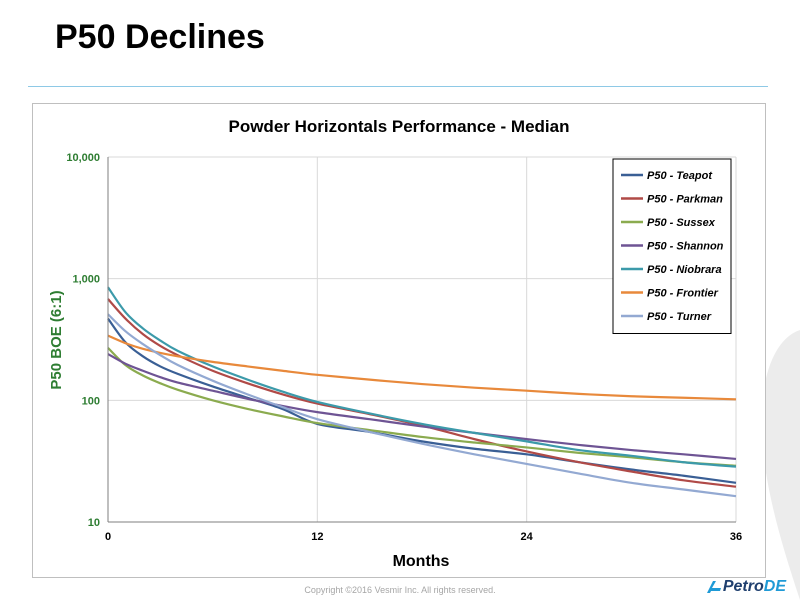  I want to click on logo-text: Petro, so click(743, 586).